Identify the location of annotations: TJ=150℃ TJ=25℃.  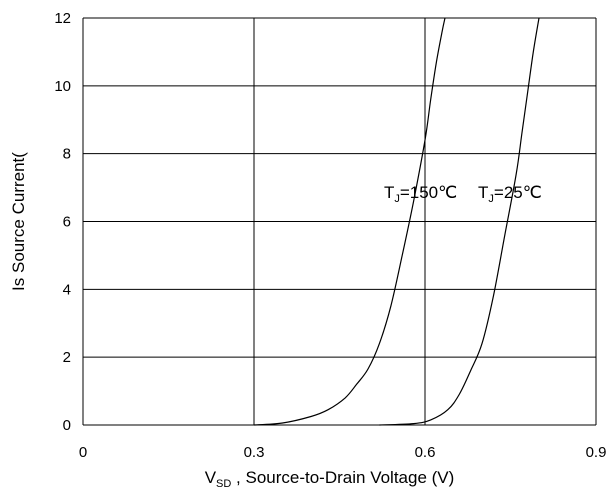
(463, 194).